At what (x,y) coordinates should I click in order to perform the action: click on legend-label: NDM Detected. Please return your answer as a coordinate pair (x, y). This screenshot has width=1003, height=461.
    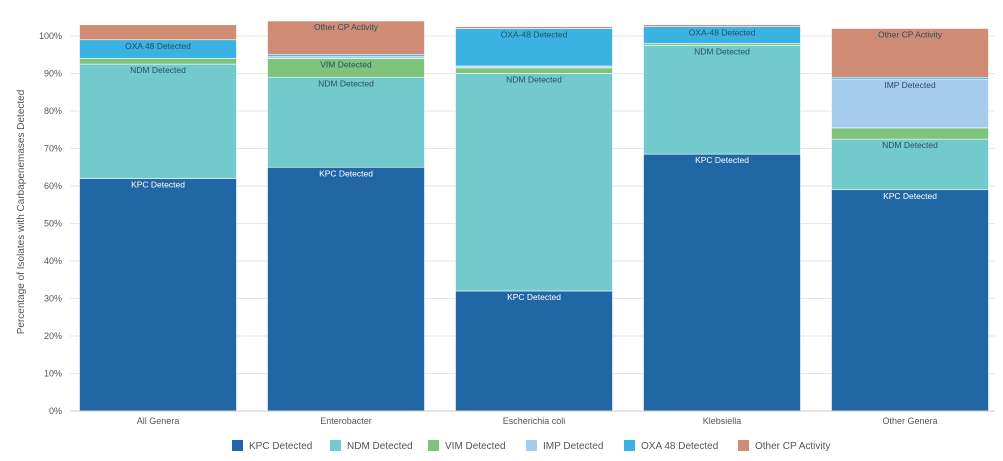
    Looking at the image, I should click on (380, 446).